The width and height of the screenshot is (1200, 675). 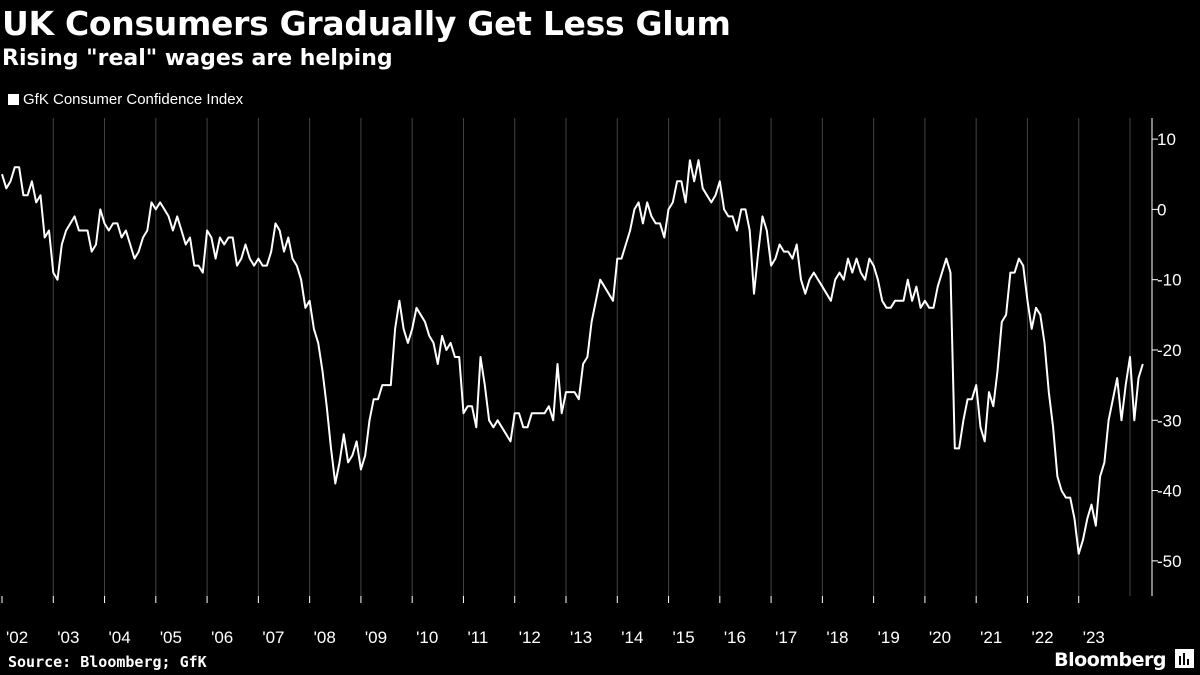 I want to click on x-tick-label: '08, so click(x=325, y=637).